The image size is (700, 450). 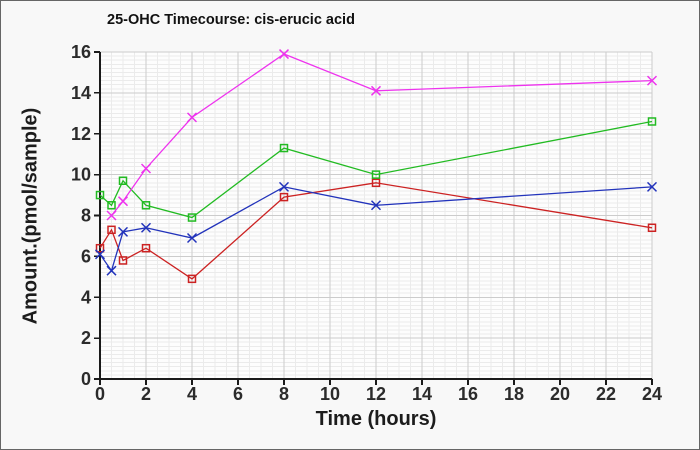 What do you see at coordinates (30, 216) in the screenshot?
I see `y-axis-label: Amount.(pmol/sample)` at bounding box center [30, 216].